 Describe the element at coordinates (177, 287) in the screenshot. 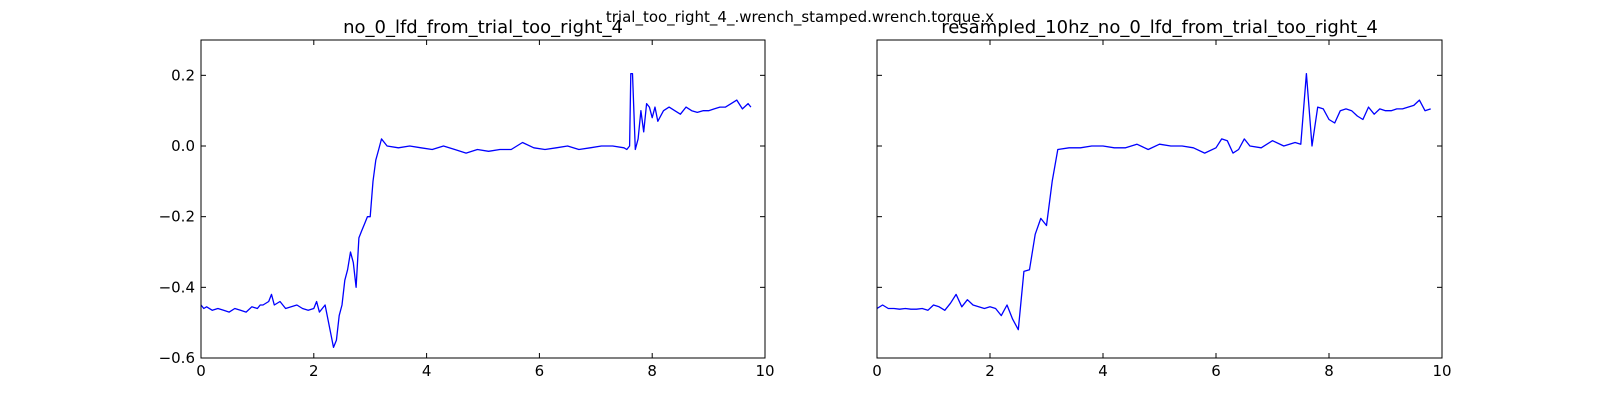

I see `y-tick-label: −0.4` at that location.